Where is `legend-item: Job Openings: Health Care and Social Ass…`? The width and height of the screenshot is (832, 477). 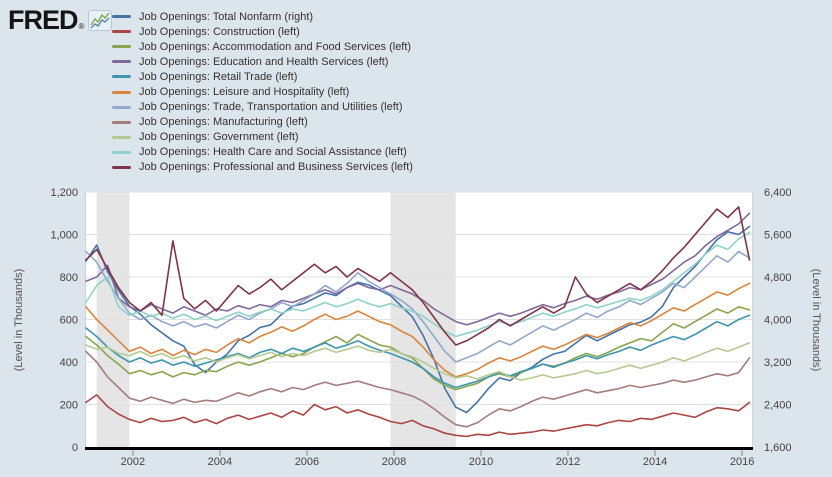 legend-item: Job Openings: Health Care and Social Ass… is located at coordinates (262, 152).